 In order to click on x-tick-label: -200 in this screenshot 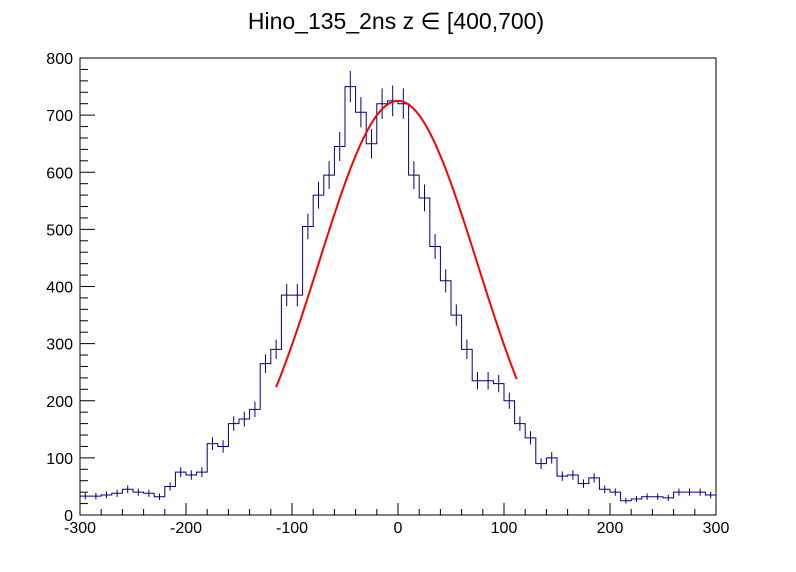, I will do `click(186, 528)`.